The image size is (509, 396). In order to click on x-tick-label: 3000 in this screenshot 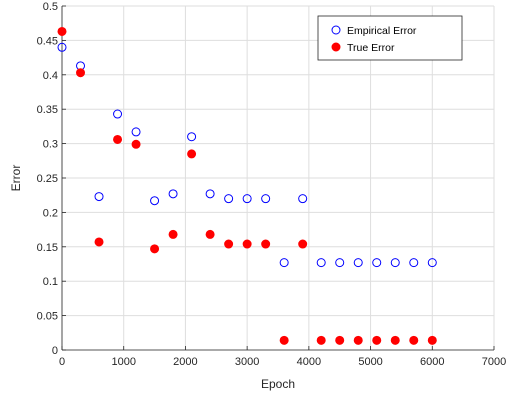, I will do `click(247, 362)`.